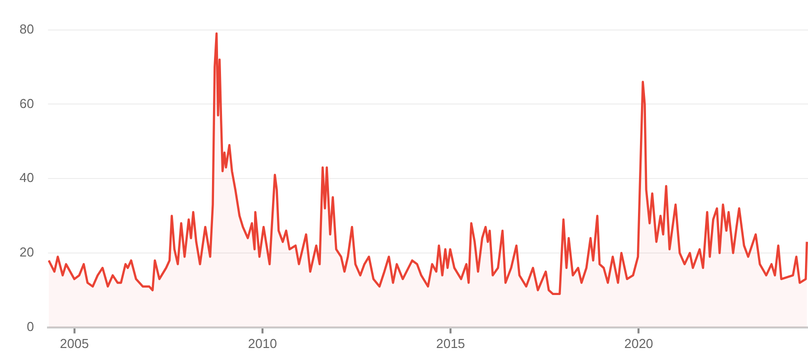  I want to click on x-tick-label: 2020, so click(639, 343).